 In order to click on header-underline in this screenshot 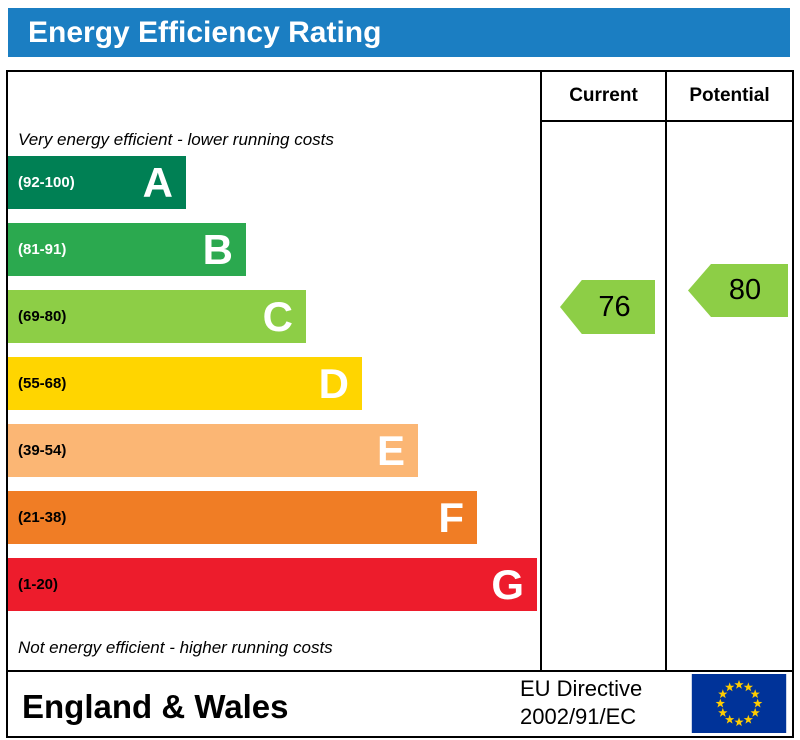, I will do `click(666, 121)`.